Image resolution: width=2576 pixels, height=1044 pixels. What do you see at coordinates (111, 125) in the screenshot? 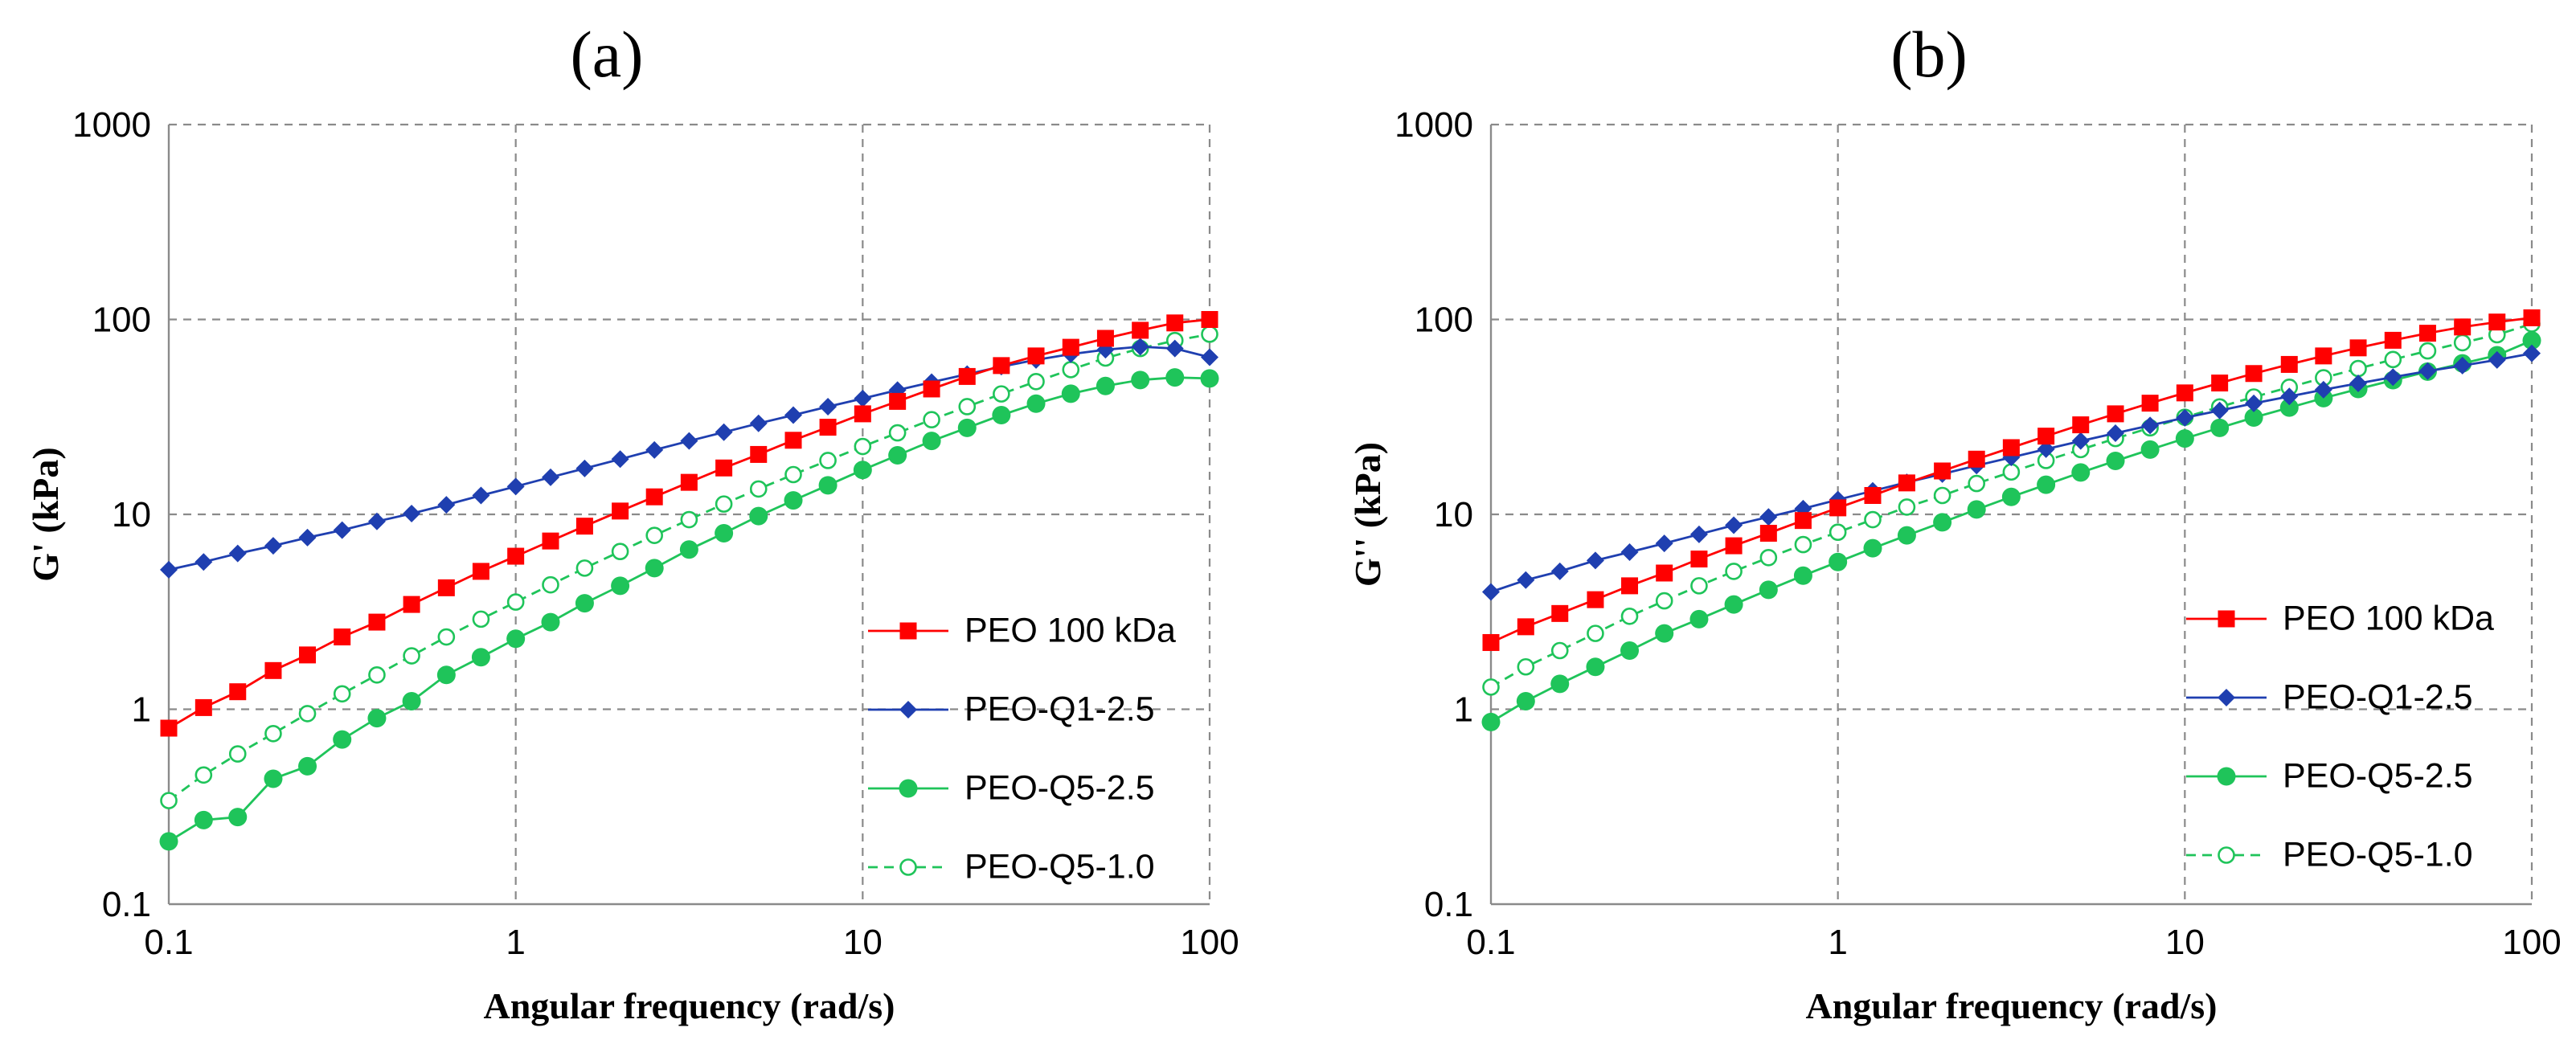
I see `y-tick-label: 1000` at bounding box center [111, 125].